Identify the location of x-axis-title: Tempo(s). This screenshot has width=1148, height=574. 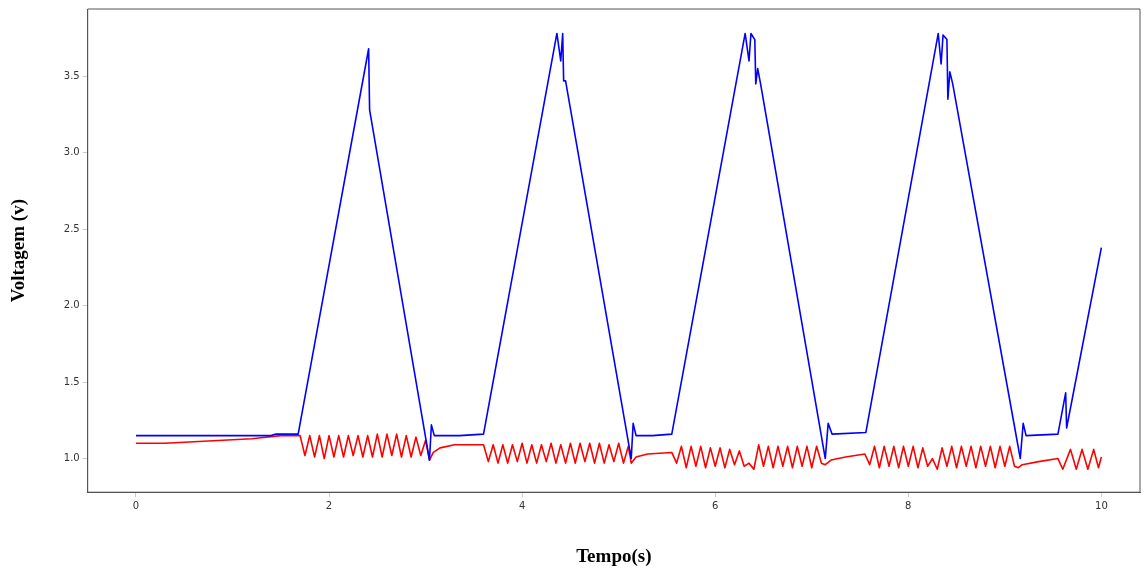
(614, 555).